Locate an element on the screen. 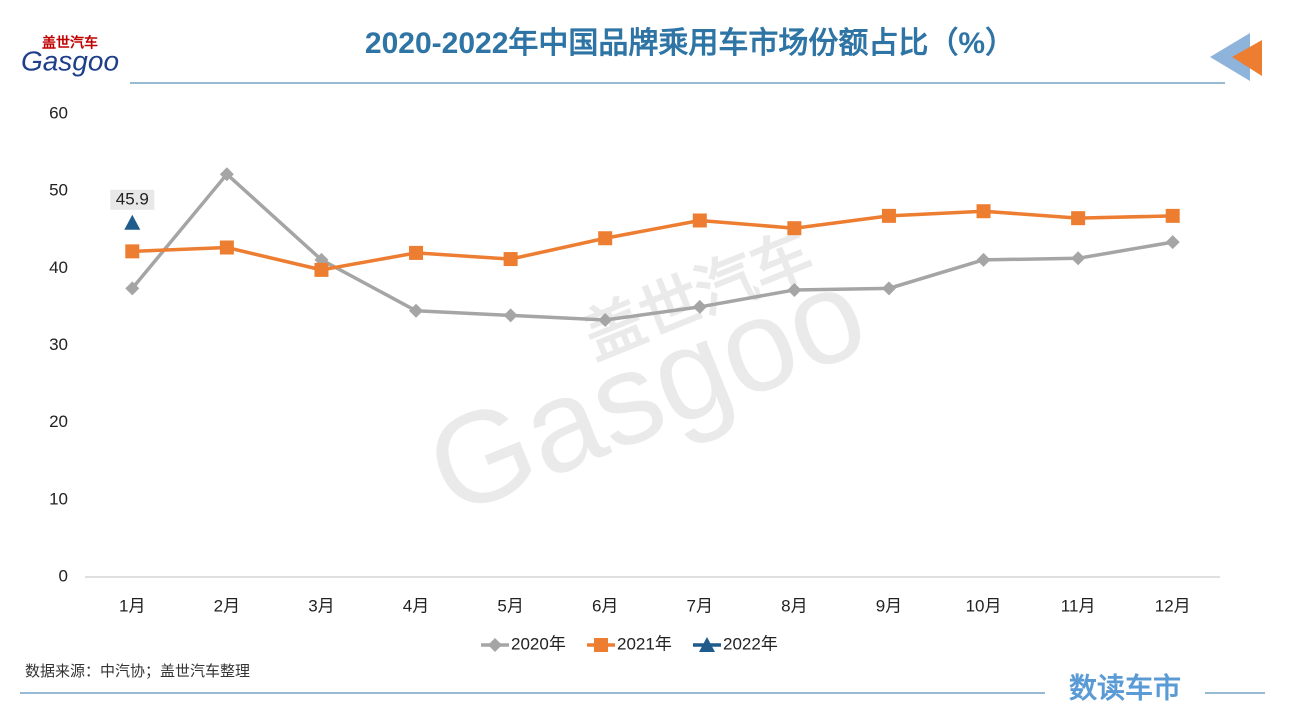 The width and height of the screenshot is (1296, 725). x-tick-label: 11月 is located at coordinates (1078, 605).